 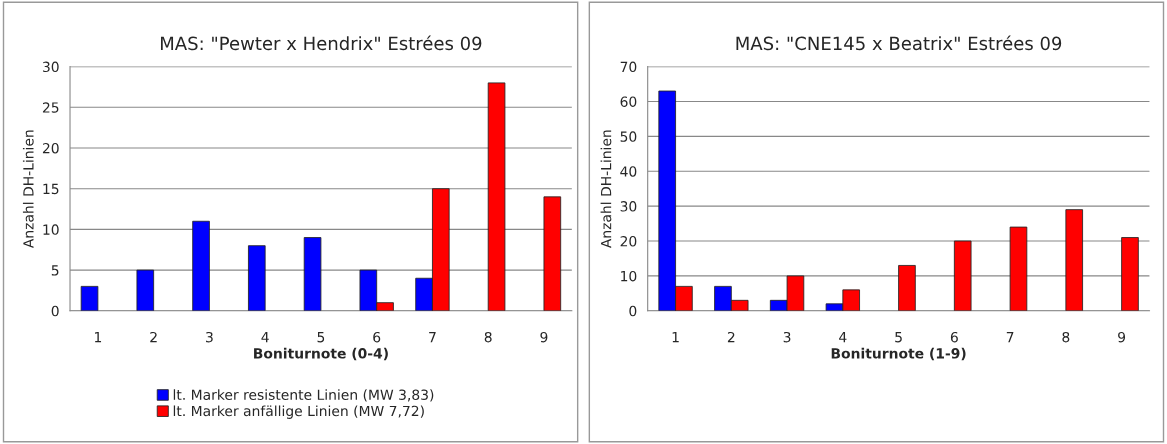 I want to click on legend-label: lt. Marker resistente Linien (MW 3,83), so click(x=303, y=395).